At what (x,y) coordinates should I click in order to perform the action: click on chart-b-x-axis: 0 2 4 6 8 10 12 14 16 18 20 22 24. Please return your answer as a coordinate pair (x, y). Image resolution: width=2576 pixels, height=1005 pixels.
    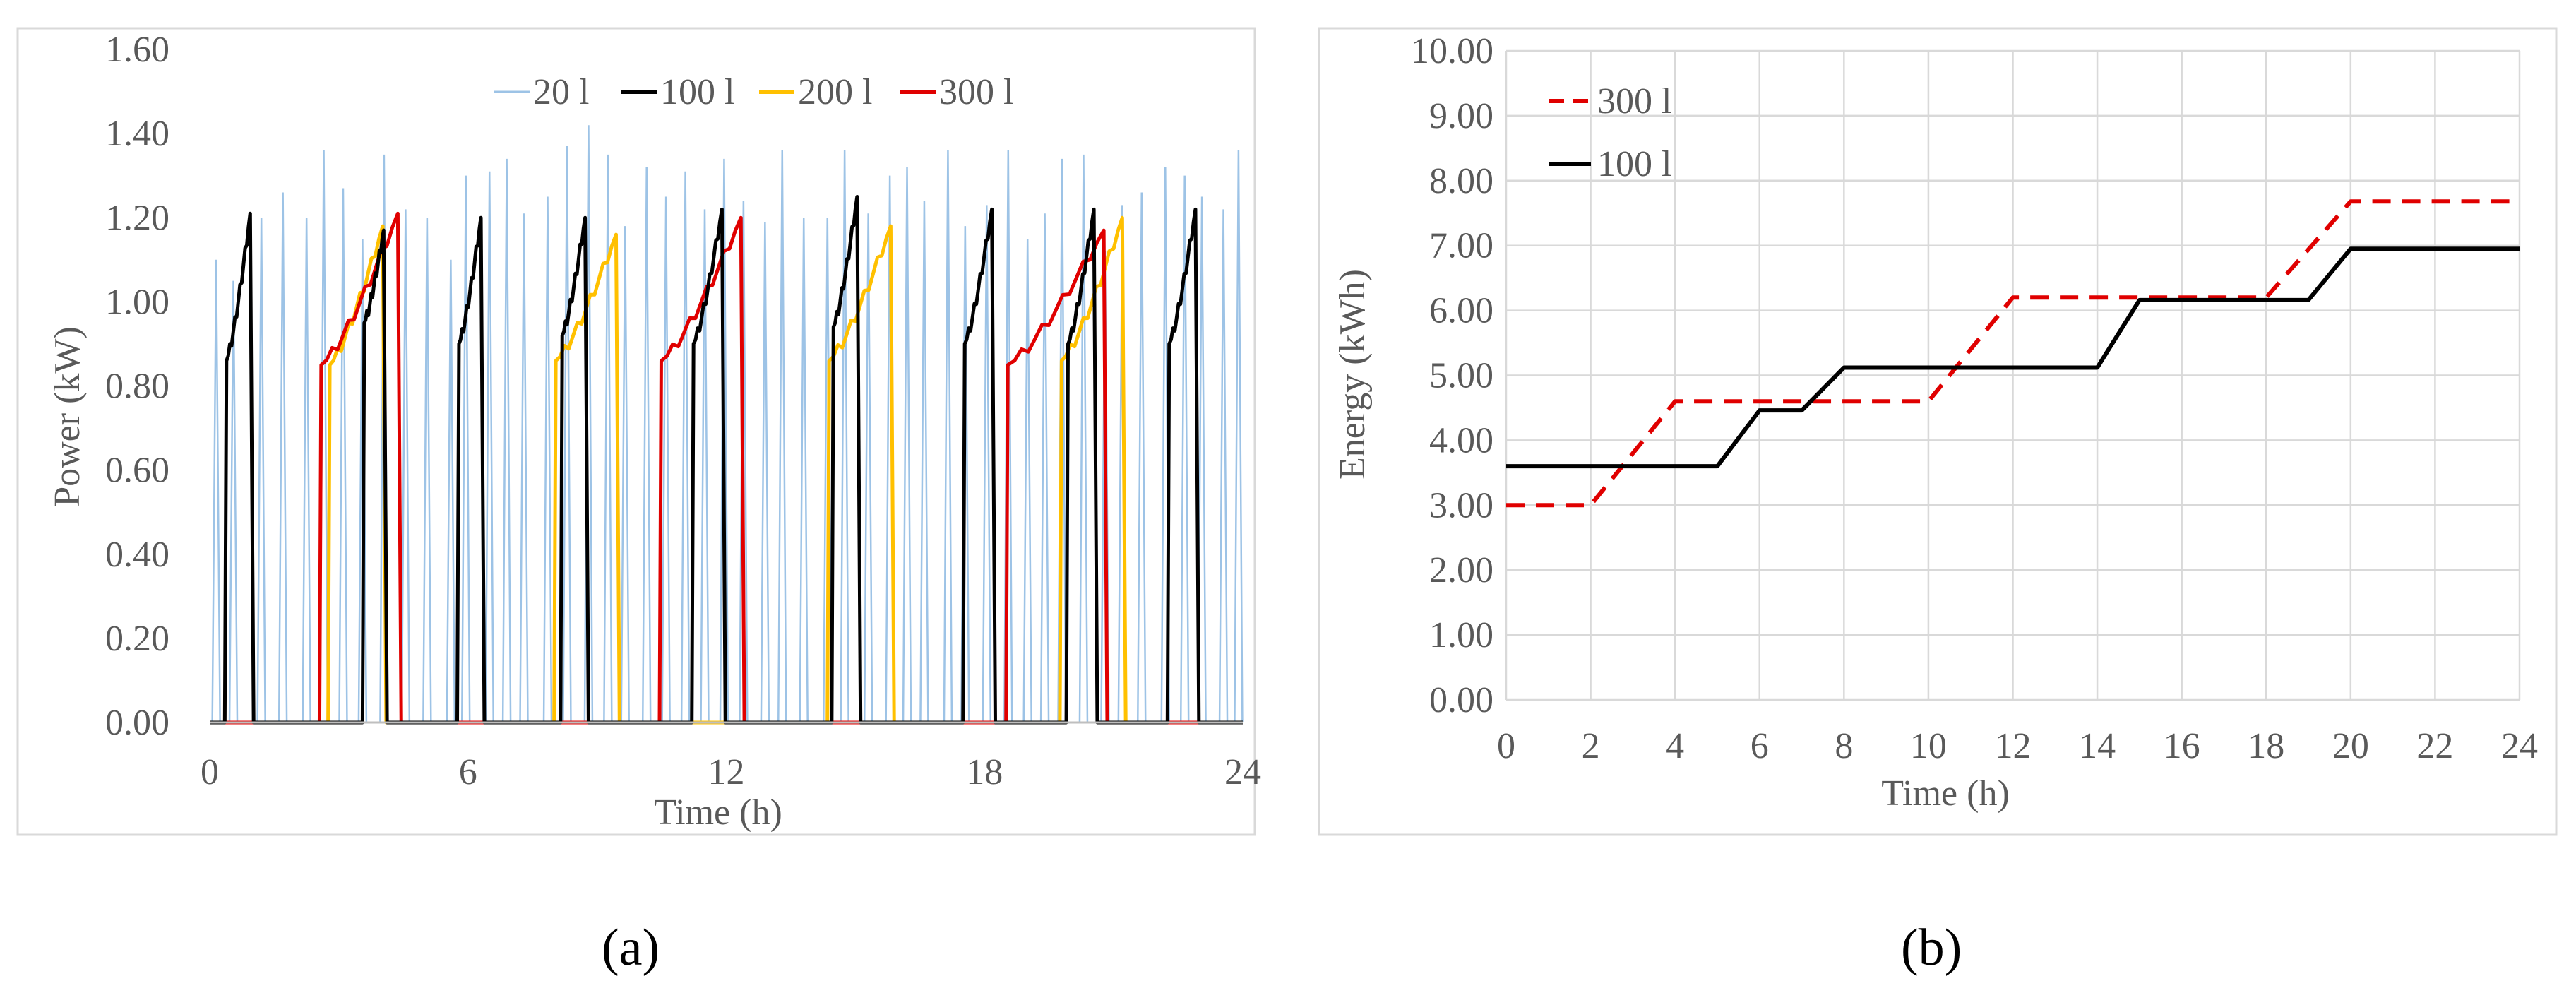
    Looking at the image, I should click on (2017, 746).